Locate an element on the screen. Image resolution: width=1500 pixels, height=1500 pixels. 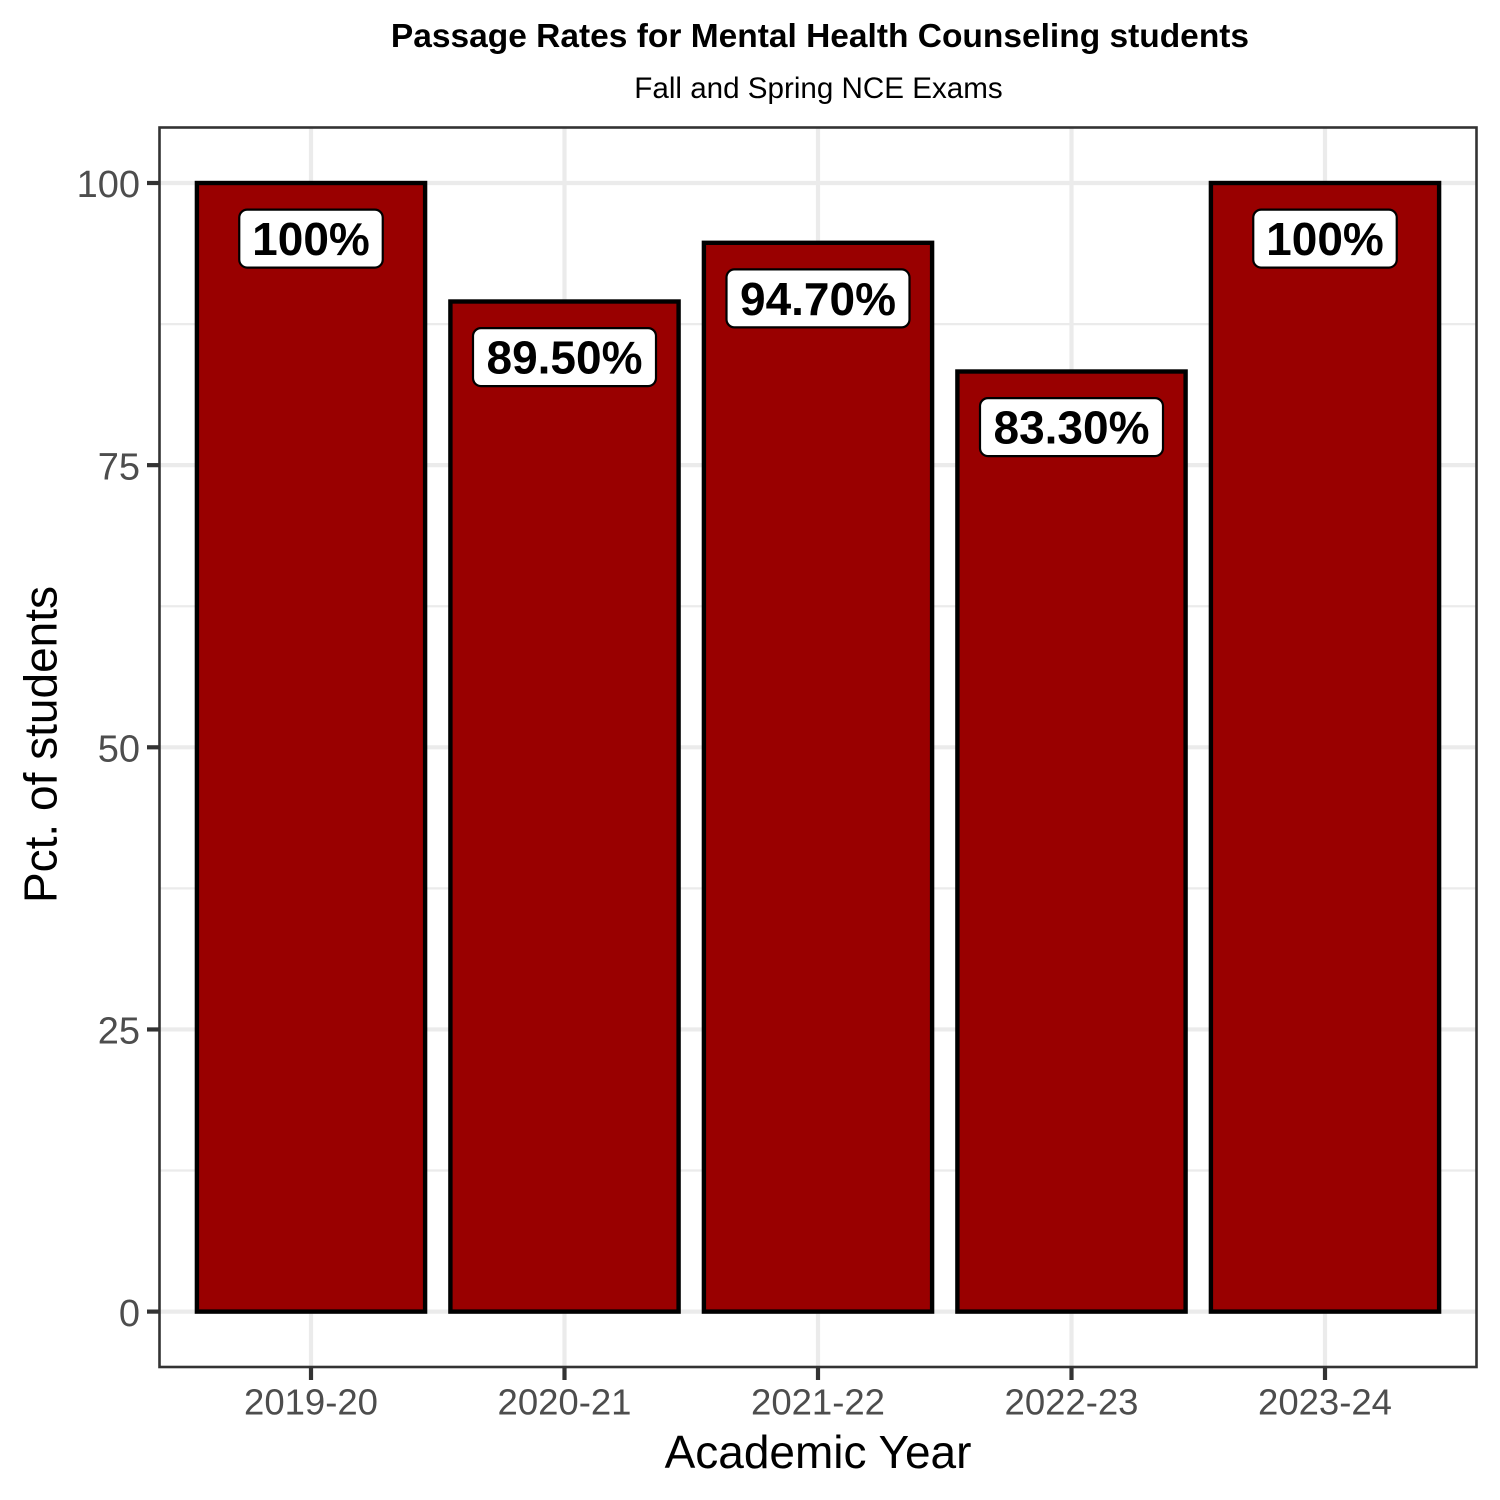
svg-text: 100 is located at coordinates (108, 185).